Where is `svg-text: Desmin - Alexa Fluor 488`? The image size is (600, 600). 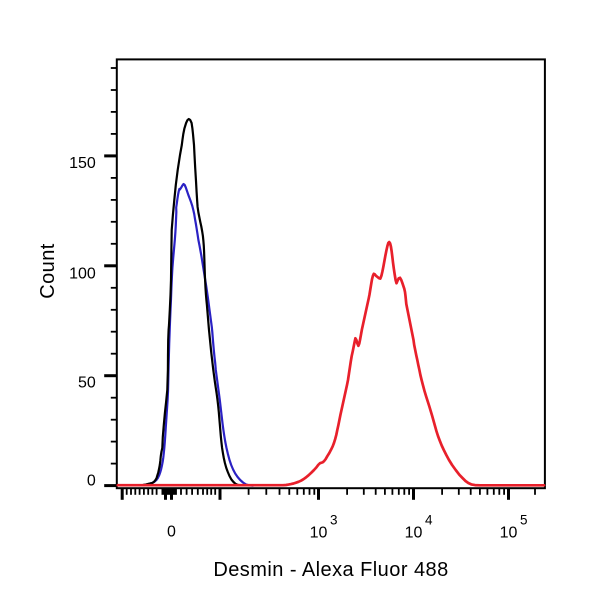
svg-text: Desmin - Alexa Fluor 488 is located at coordinates (330, 570).